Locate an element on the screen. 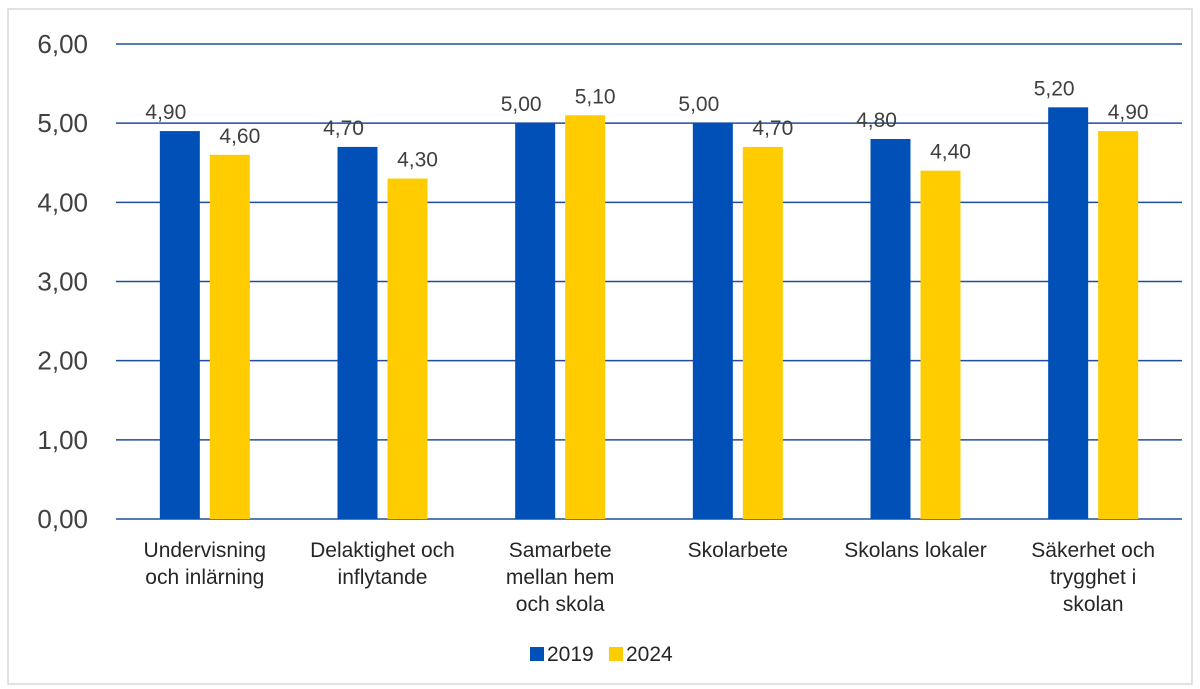 This screenshot has height=689, width=1200. y-tick-label: 6,00 is located at coordinates (62, 44).